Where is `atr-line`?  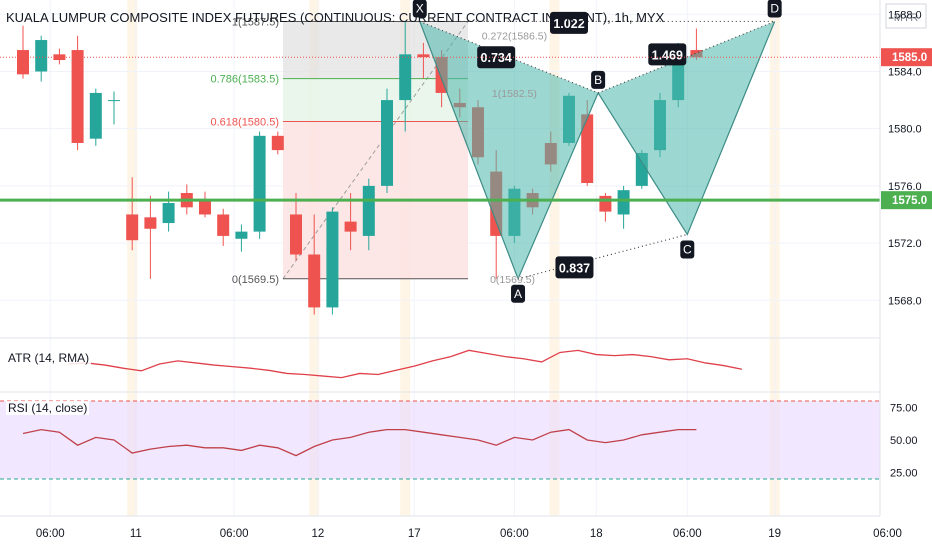 atr-line is located at coordinates (405, 364).